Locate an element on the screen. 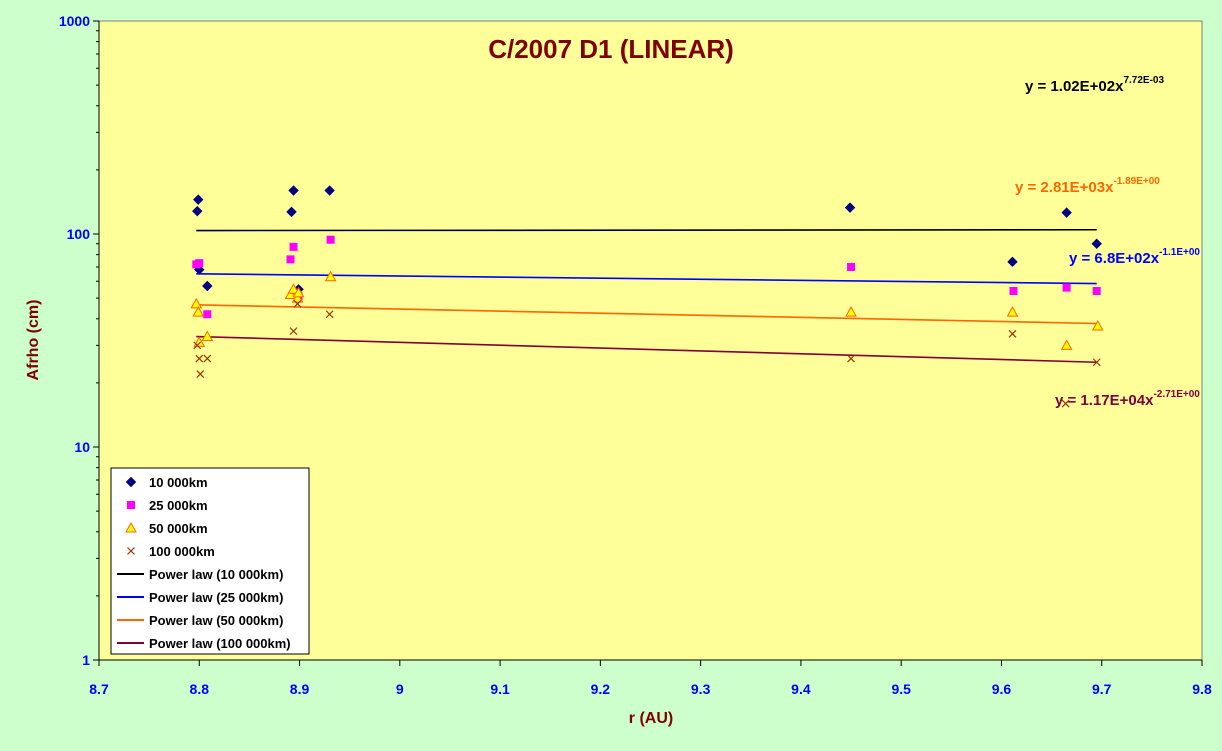  x-tick-label: 9.1 is located at coordinates (500, 689).